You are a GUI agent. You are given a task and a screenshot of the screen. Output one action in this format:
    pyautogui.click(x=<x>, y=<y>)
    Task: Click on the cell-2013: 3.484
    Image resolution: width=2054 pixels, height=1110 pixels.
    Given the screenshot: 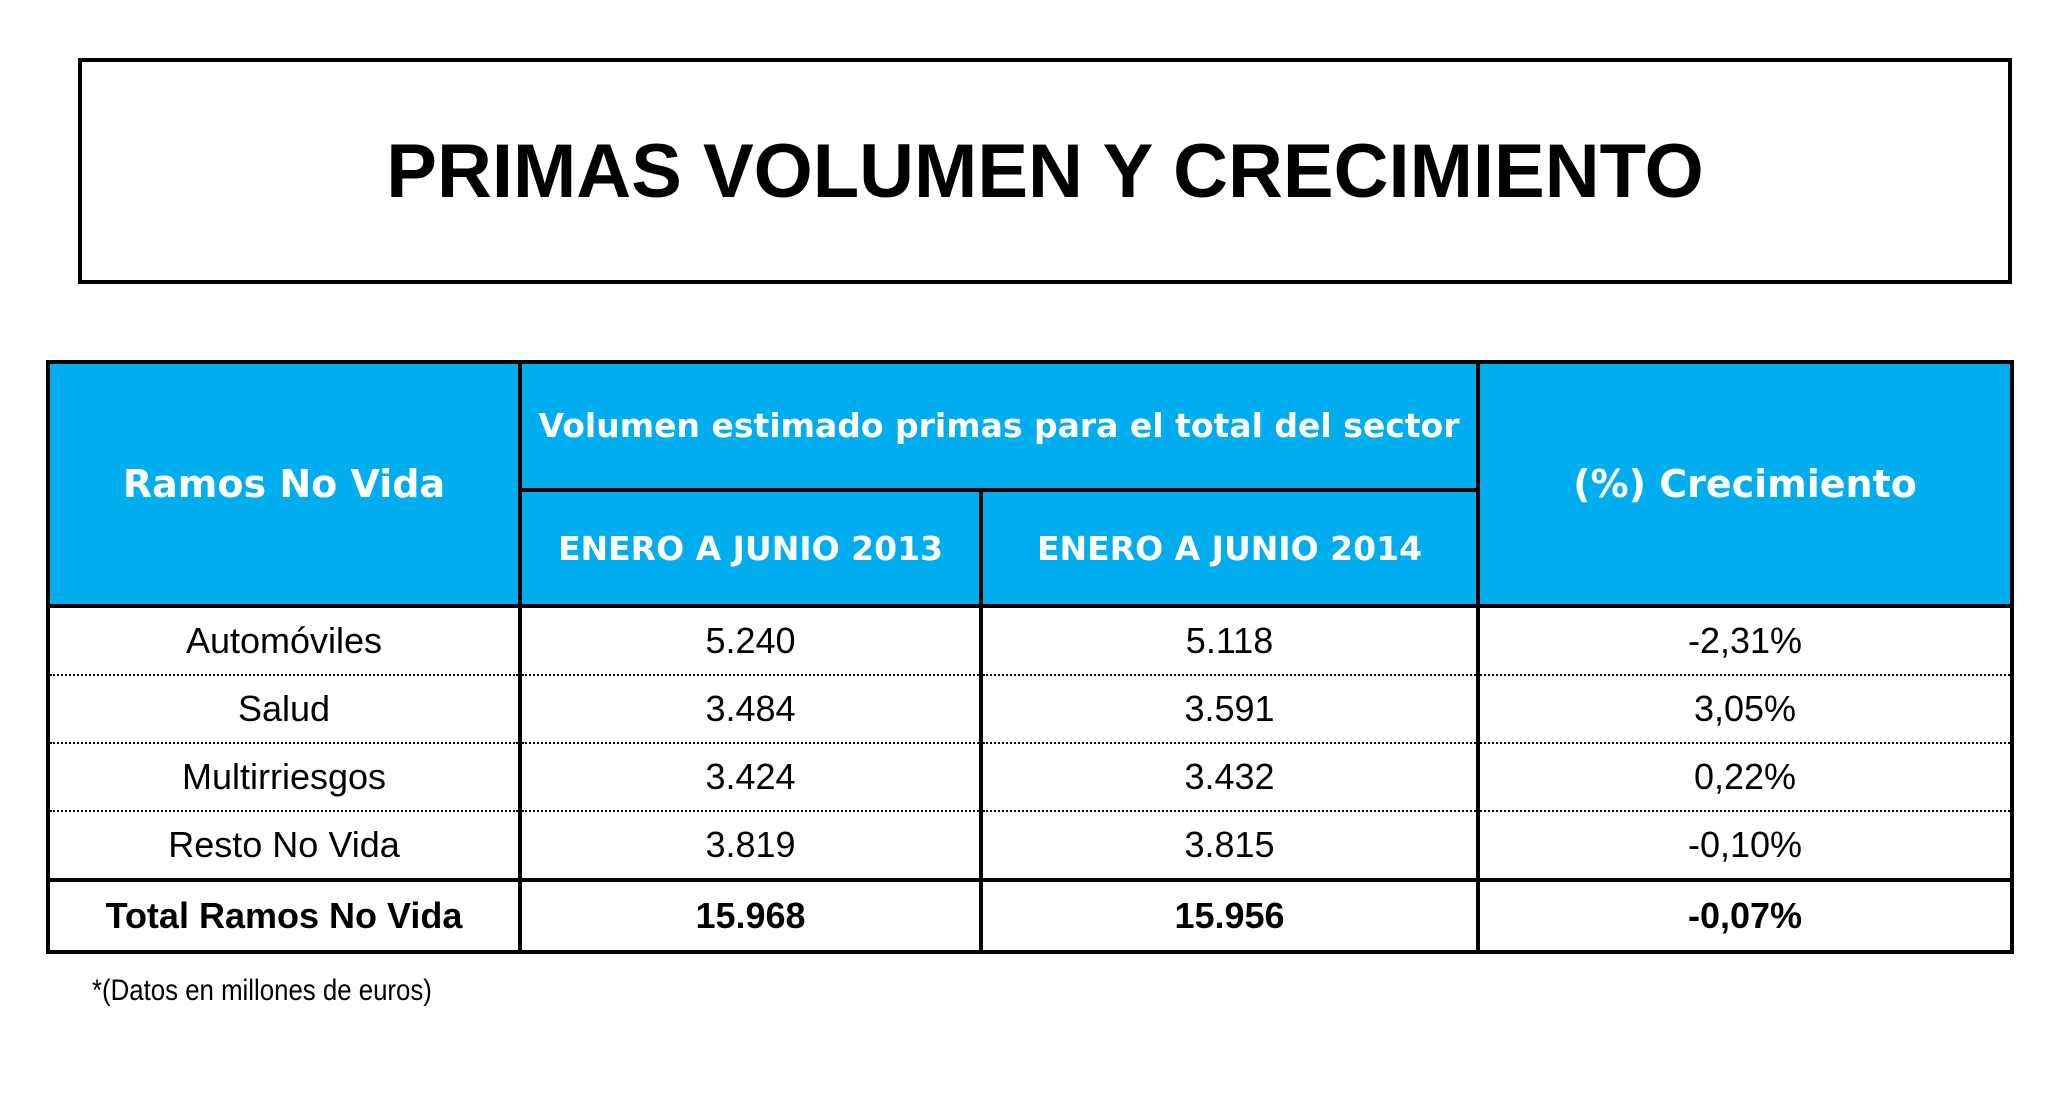 What is the action you would take?
    pyautogui.click(x=750, y=709)
    